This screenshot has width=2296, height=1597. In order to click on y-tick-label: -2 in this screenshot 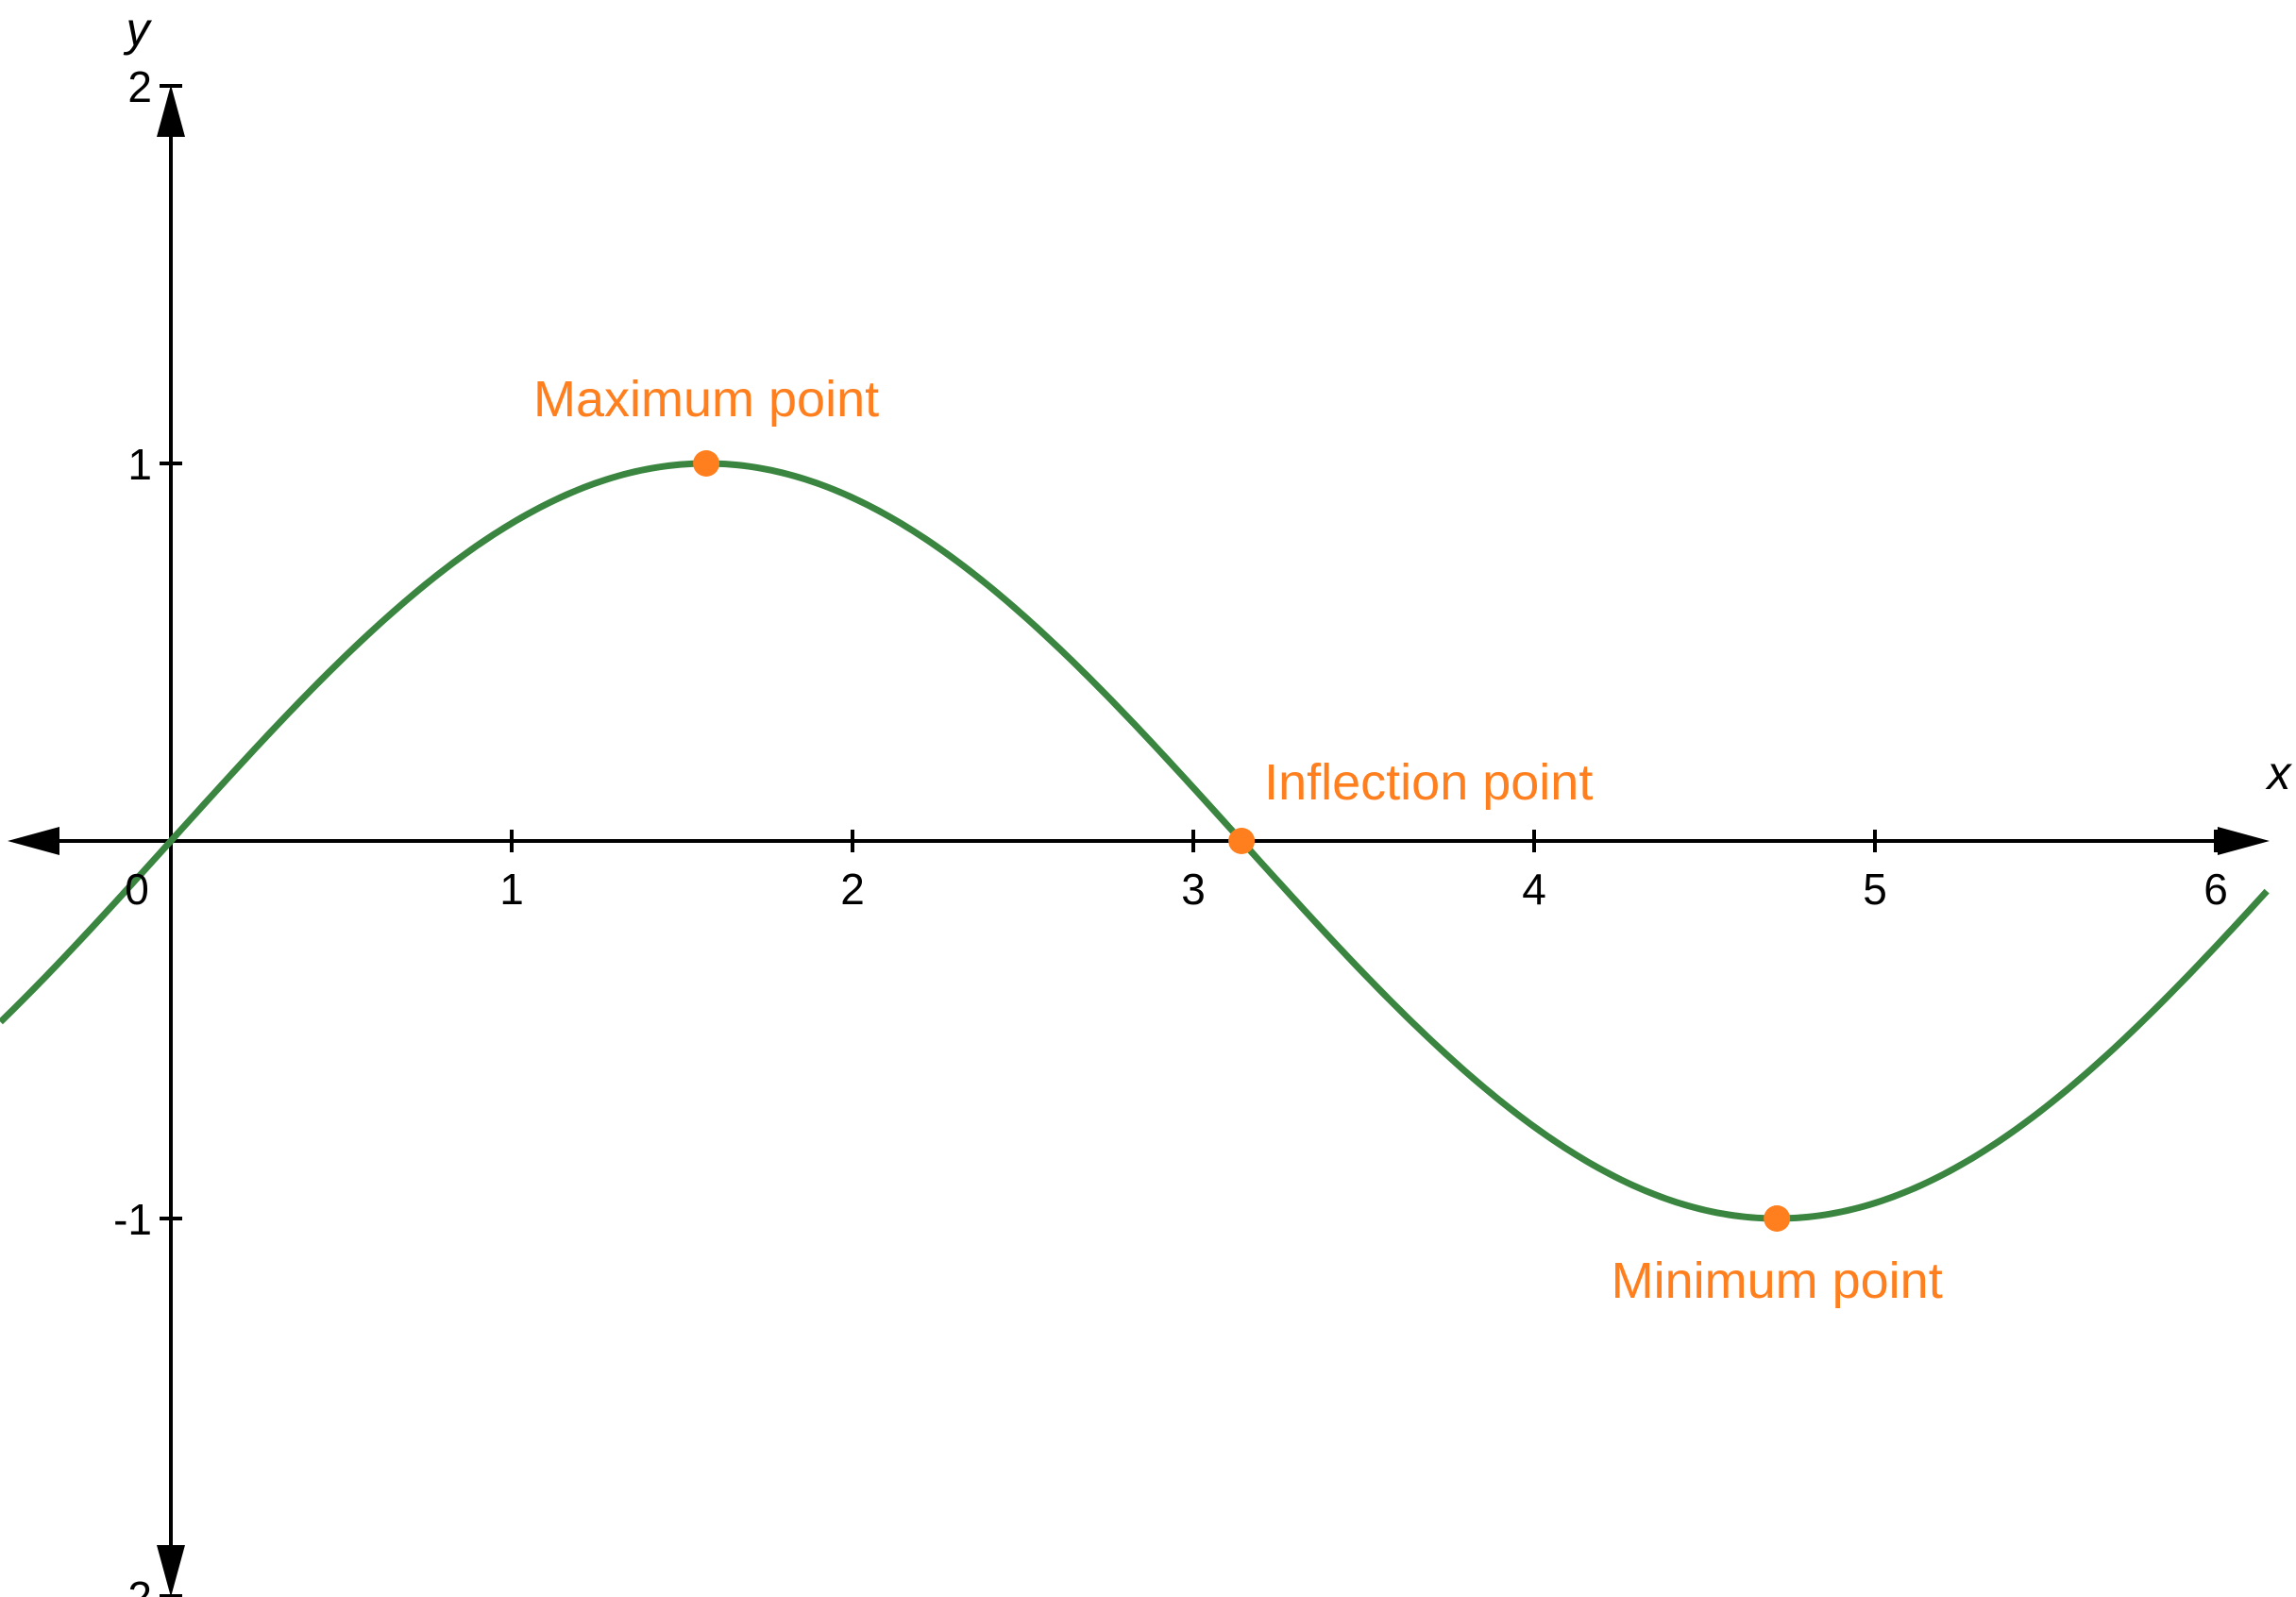, I will do `click(132, 1584)`.